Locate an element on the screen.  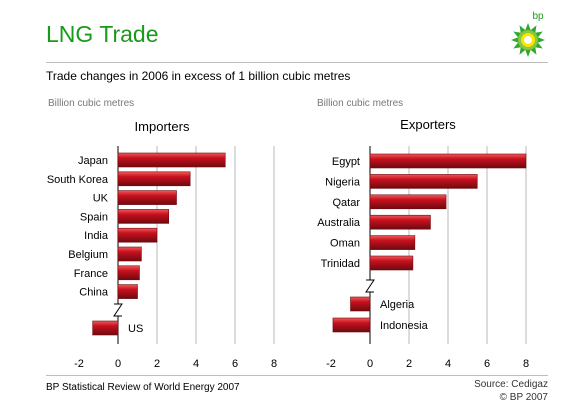
bar-china is located at coordinates (127, 291).